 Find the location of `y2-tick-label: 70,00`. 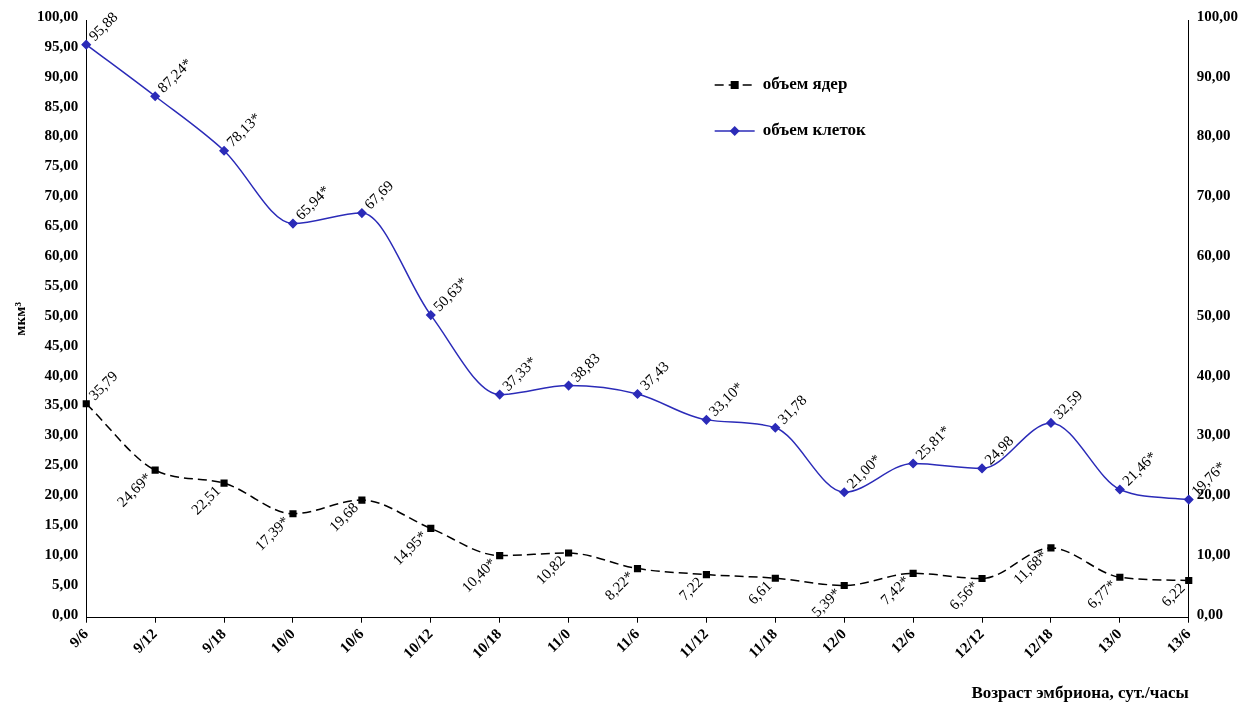

y2-tick-label: 70,00 is located at coordinates (1213, 195).